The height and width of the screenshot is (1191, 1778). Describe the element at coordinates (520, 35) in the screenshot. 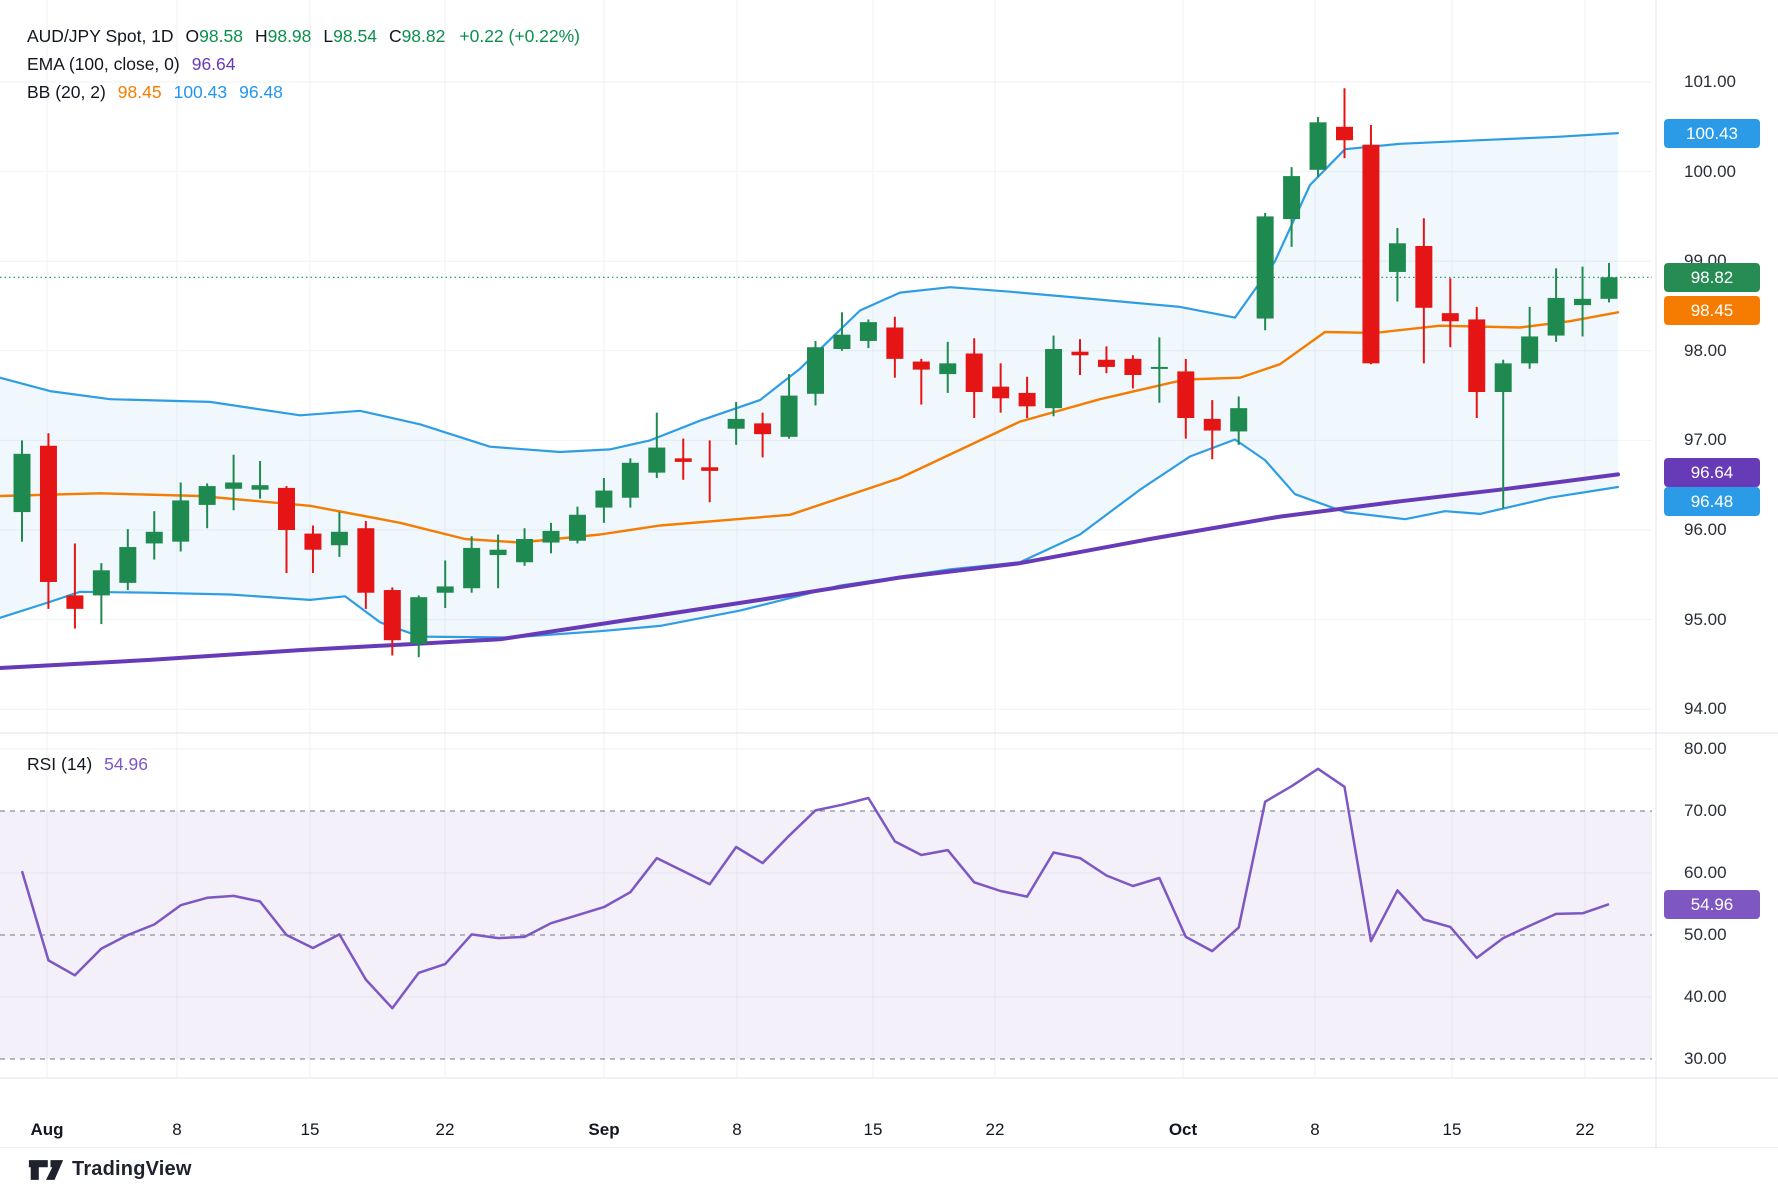

I see `price-change: +0.22 (+0.22%)` at that location.